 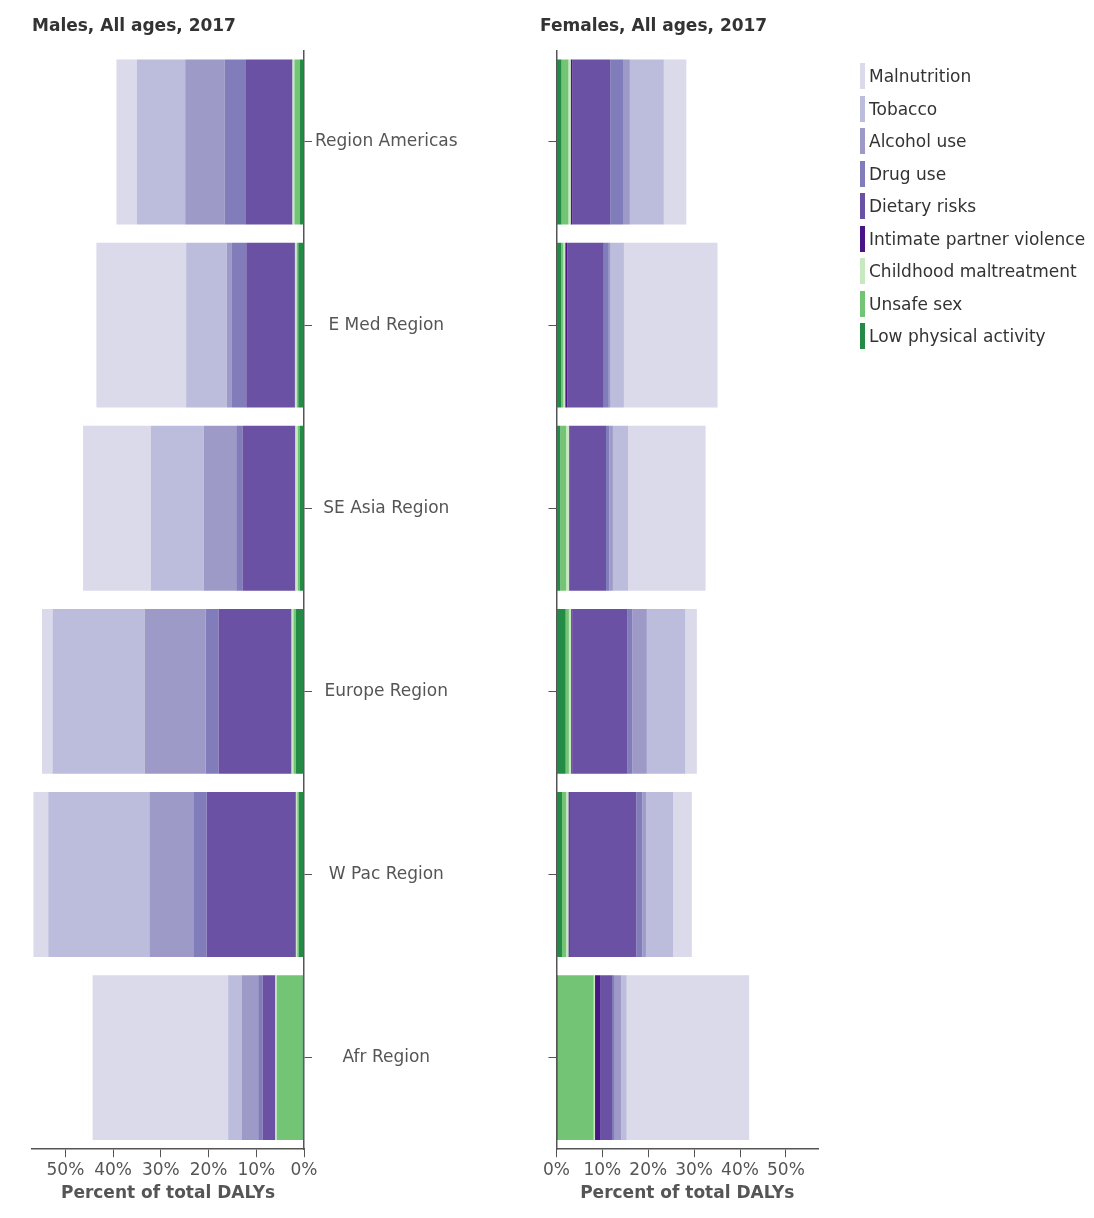 What do you see at coordinates (918, 141) in the screenshot?
I see `legend-label: Alcohol use` at bounding box center [918, 141].